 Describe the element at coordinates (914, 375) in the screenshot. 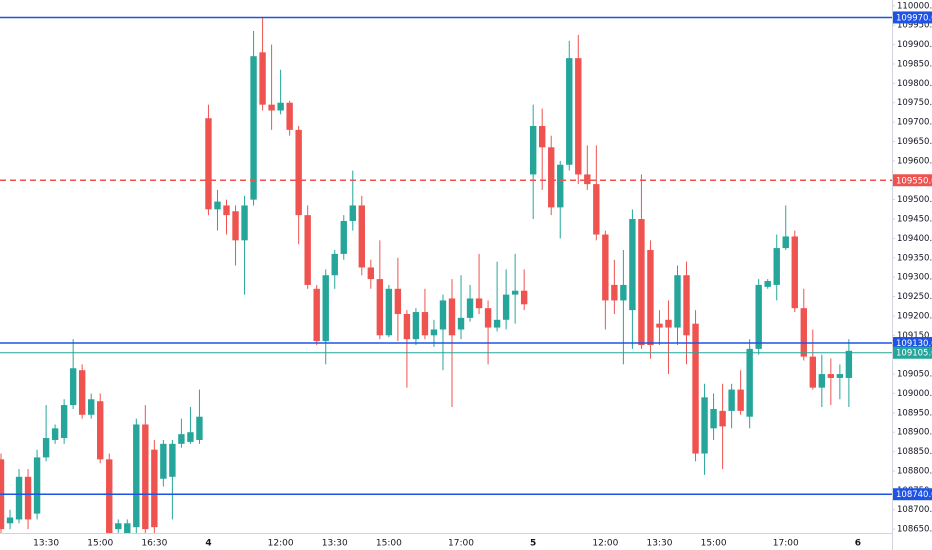

I see `y-tick-label: 109050.0` at that location.